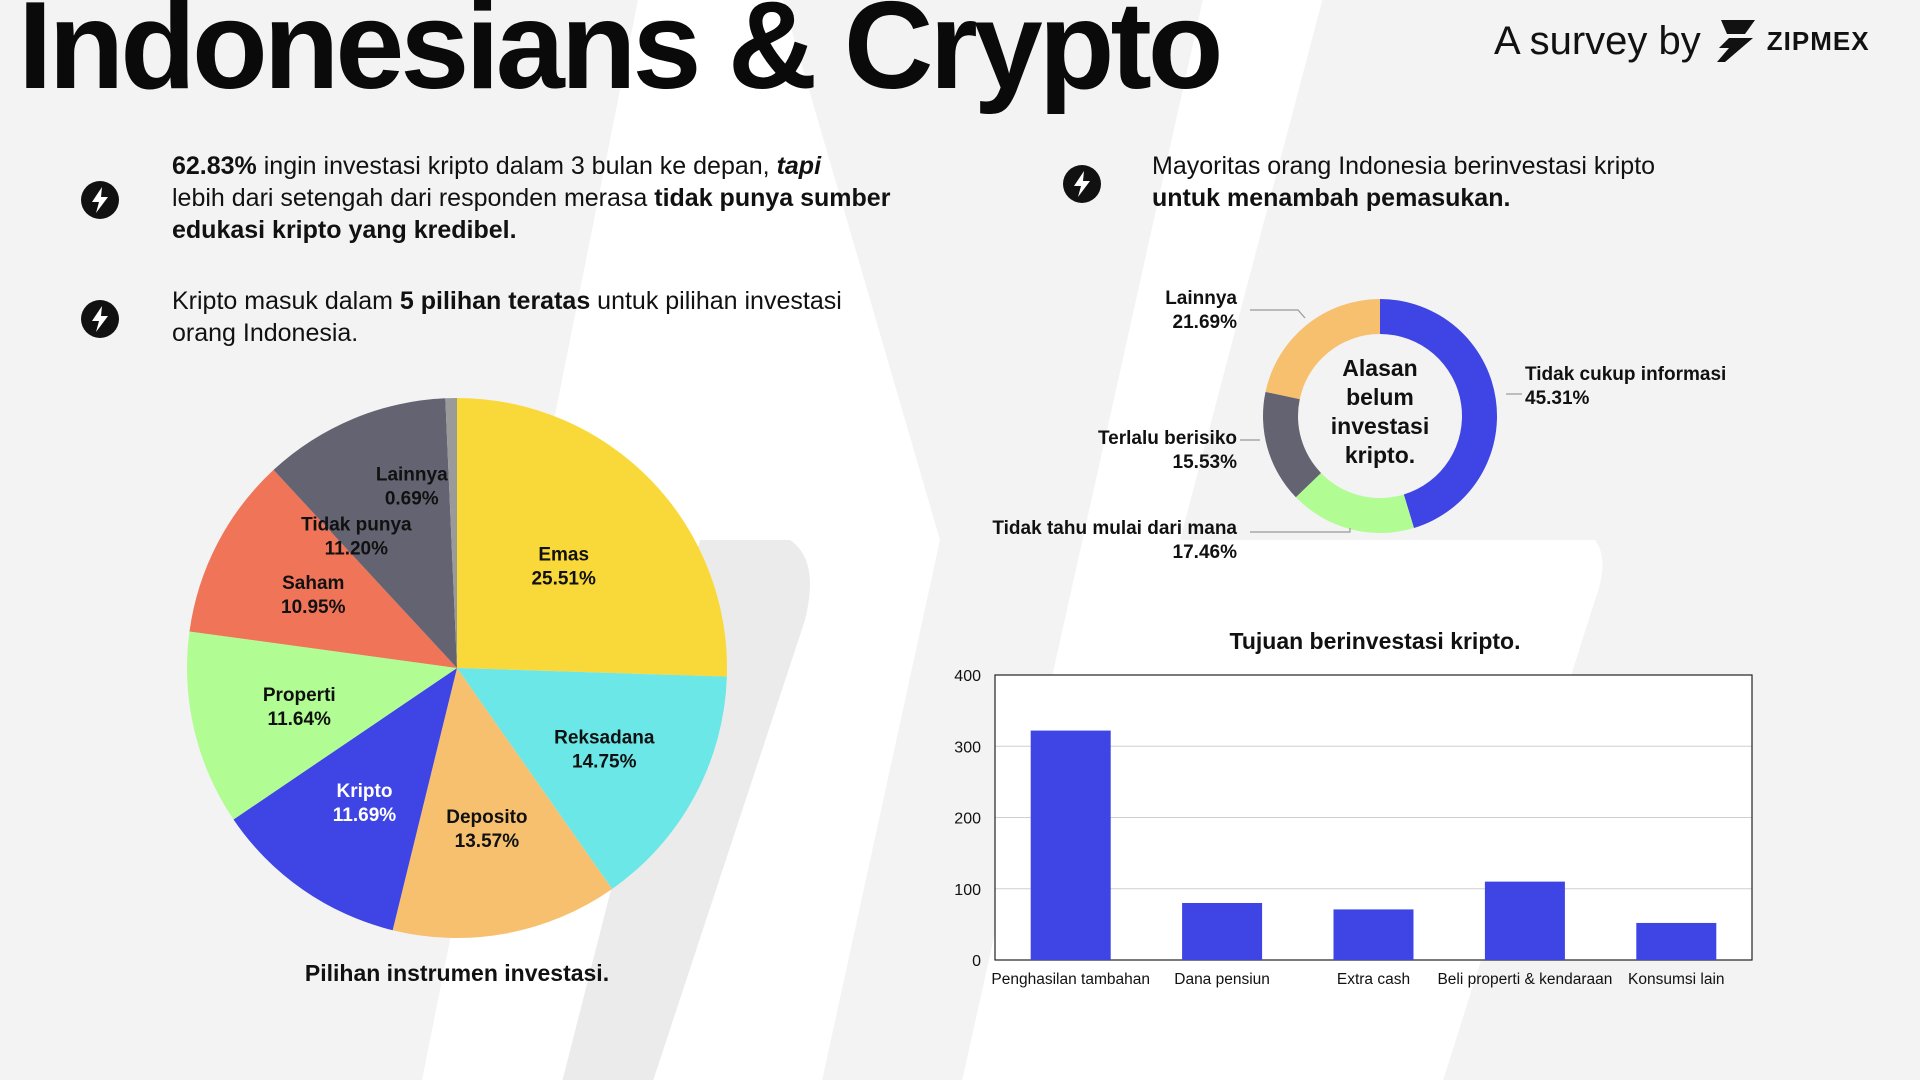 The width and height of the screenshot is (1920, 1080). I want to click on donut-value-tidak-tahu-mulai-dari-mana: 17.46%, so click(1205, 552).